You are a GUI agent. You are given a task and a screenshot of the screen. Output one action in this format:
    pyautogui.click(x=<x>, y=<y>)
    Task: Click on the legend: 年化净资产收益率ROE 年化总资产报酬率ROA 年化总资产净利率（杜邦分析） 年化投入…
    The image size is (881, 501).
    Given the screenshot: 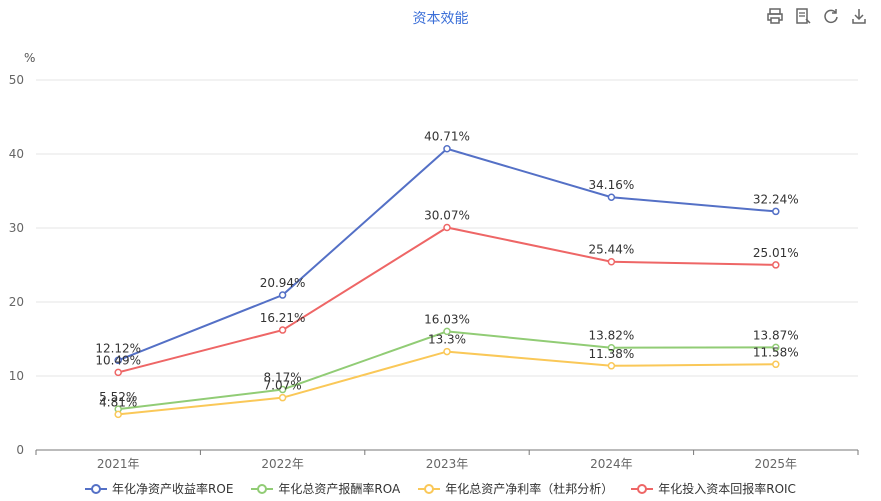 What is the action you would take?
    pyautogui.click(x=440, y=488)
    